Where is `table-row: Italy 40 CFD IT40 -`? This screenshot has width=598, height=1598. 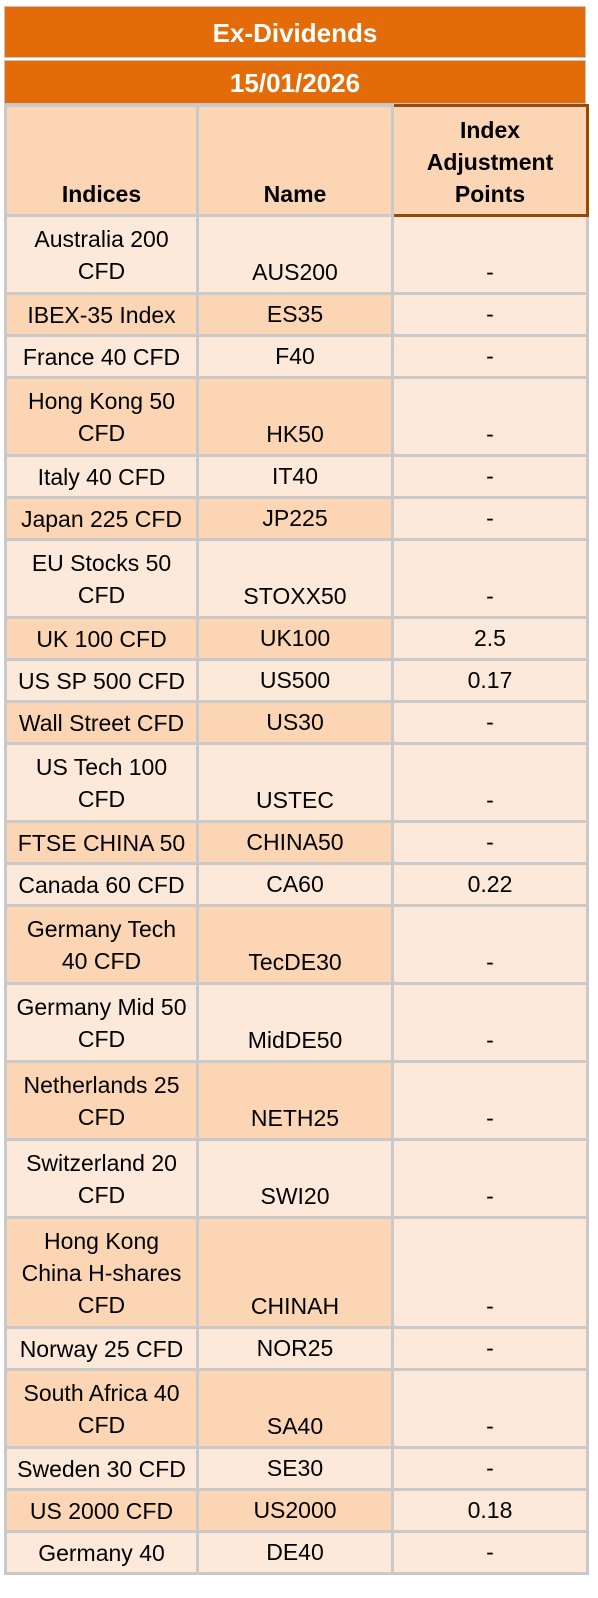
table-row: Italy 40 CFD IT40 - is located at coordinates (296, 476).